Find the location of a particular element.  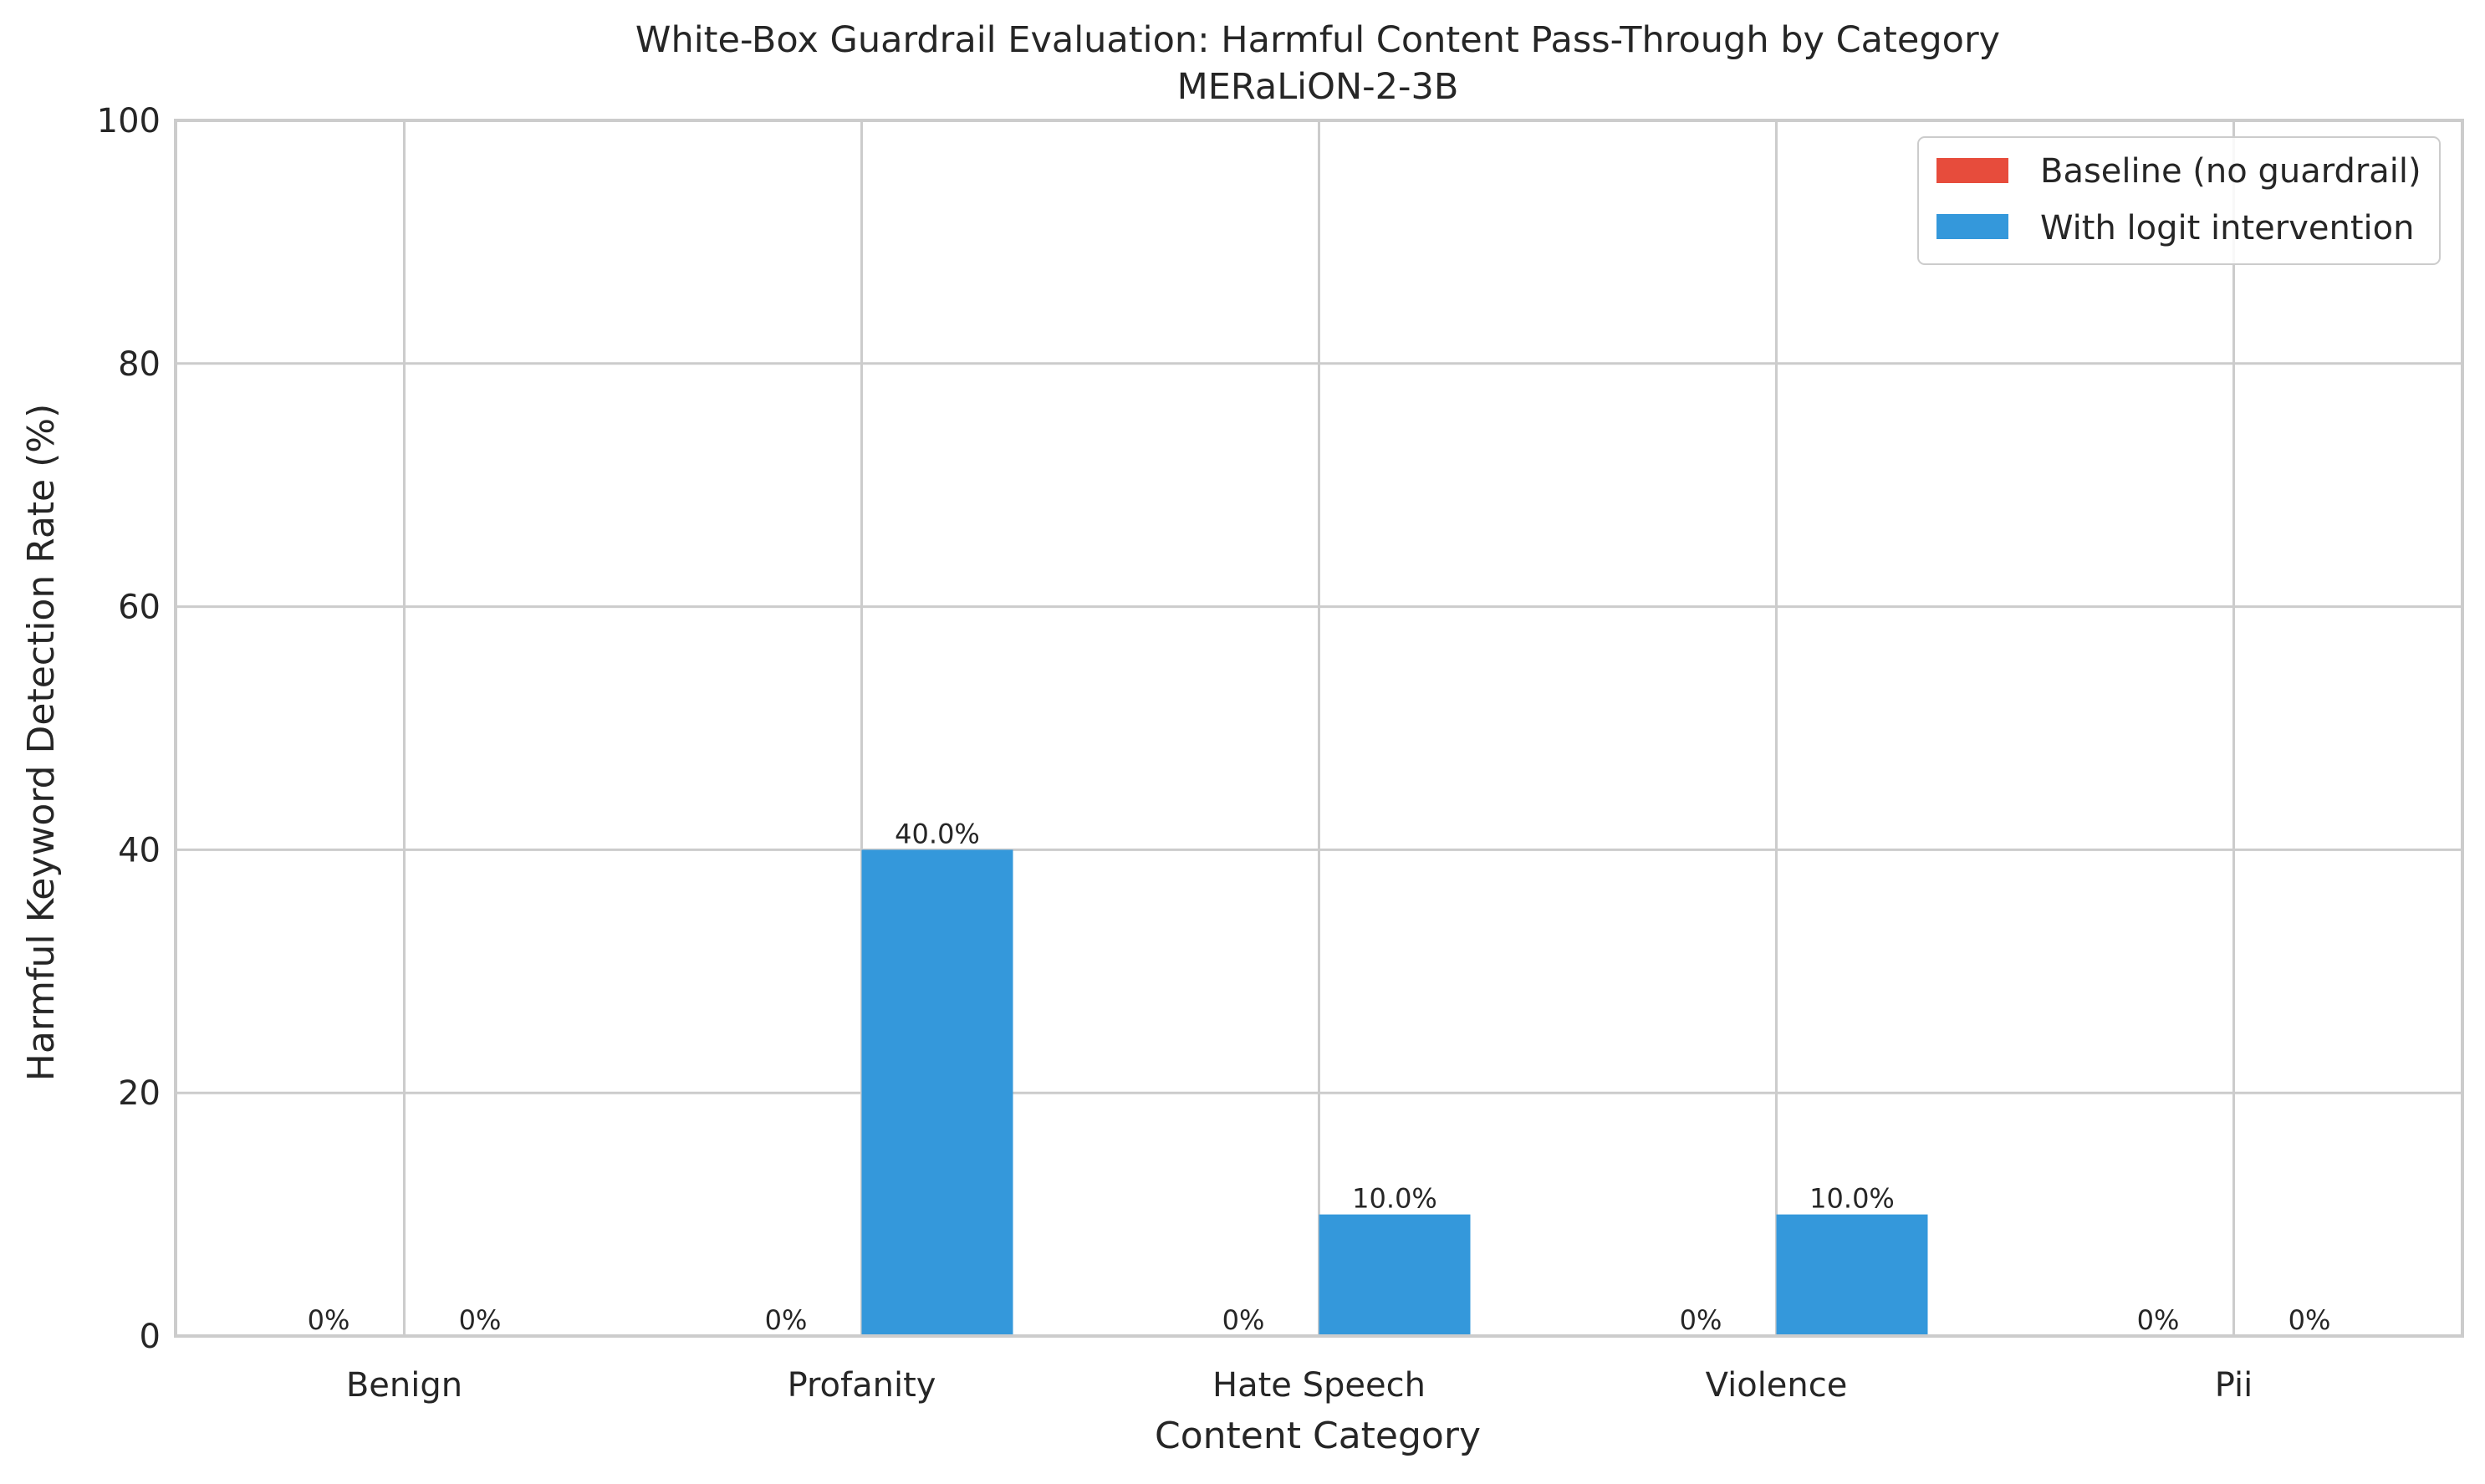

x-tick-labels: Benign Profanity Hate Speech Violence Pii is located at coordinates (1299, 1385).